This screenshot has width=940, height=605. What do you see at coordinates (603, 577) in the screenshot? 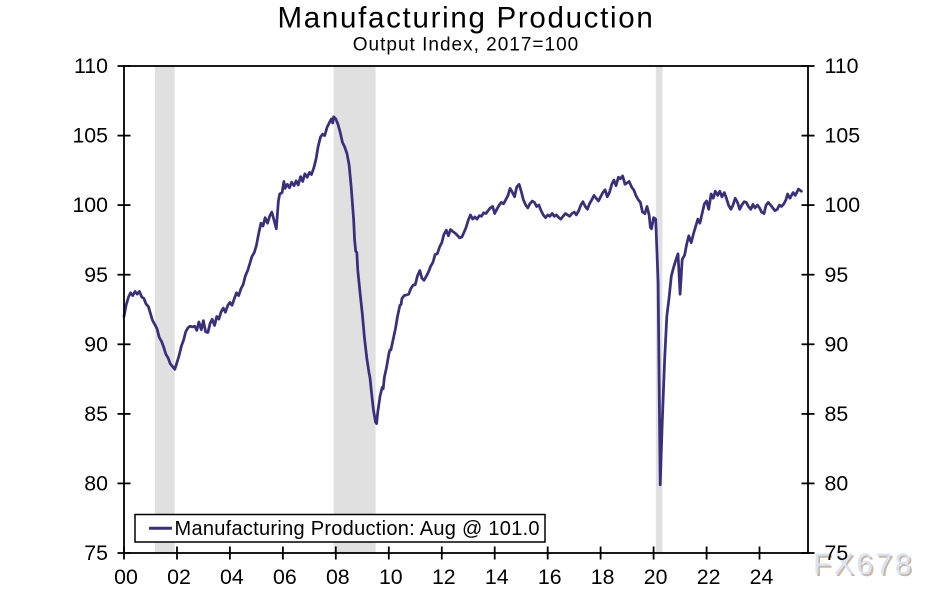
I see `svg-text: 18` at bounding box center [603, 577].